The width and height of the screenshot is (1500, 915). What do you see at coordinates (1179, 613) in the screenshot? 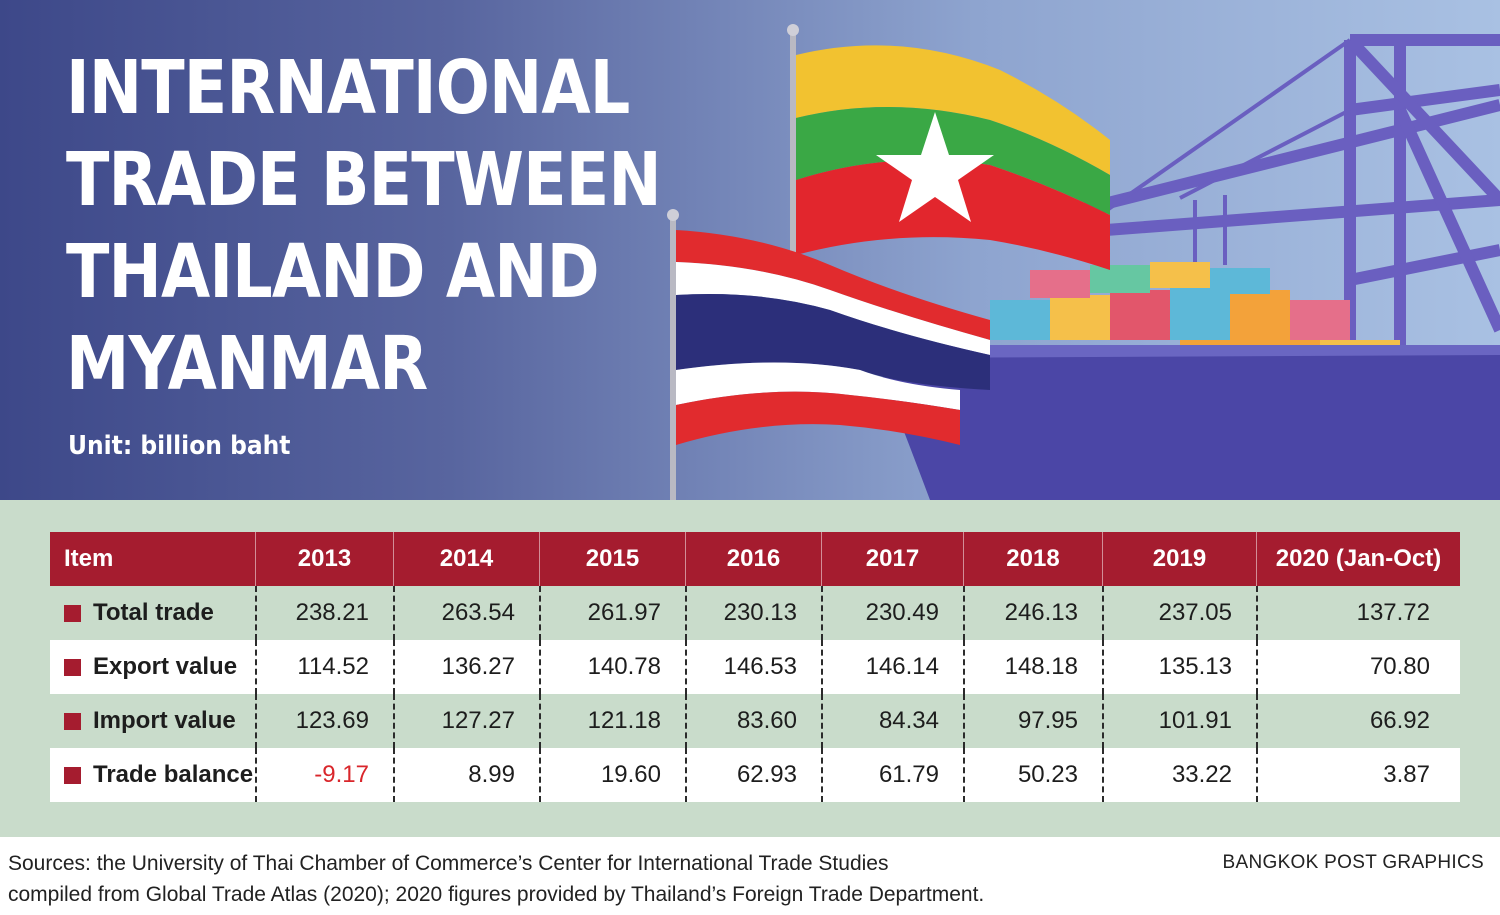
I see `table-cell: 237.05` at bounding box center [1179, 613].